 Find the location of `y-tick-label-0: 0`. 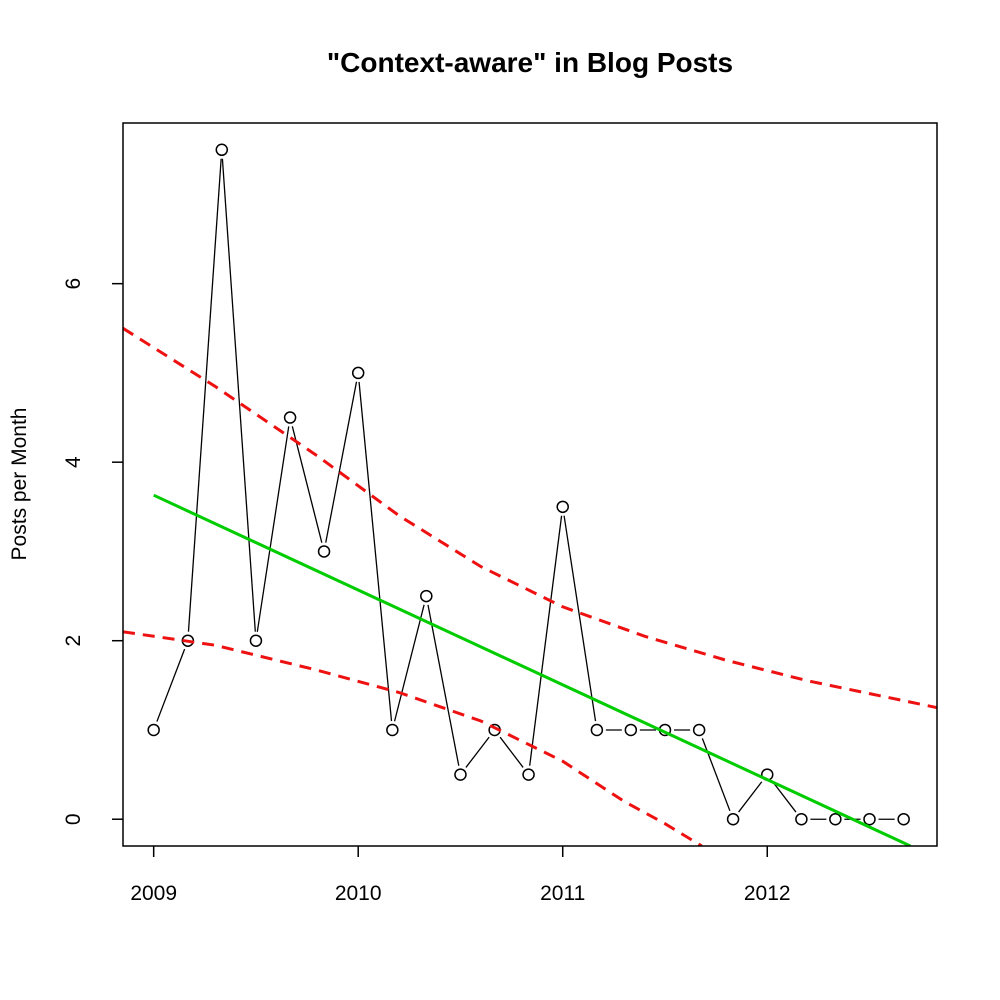

y-tick-label-0: 0 is located at coordinates (73, 819).